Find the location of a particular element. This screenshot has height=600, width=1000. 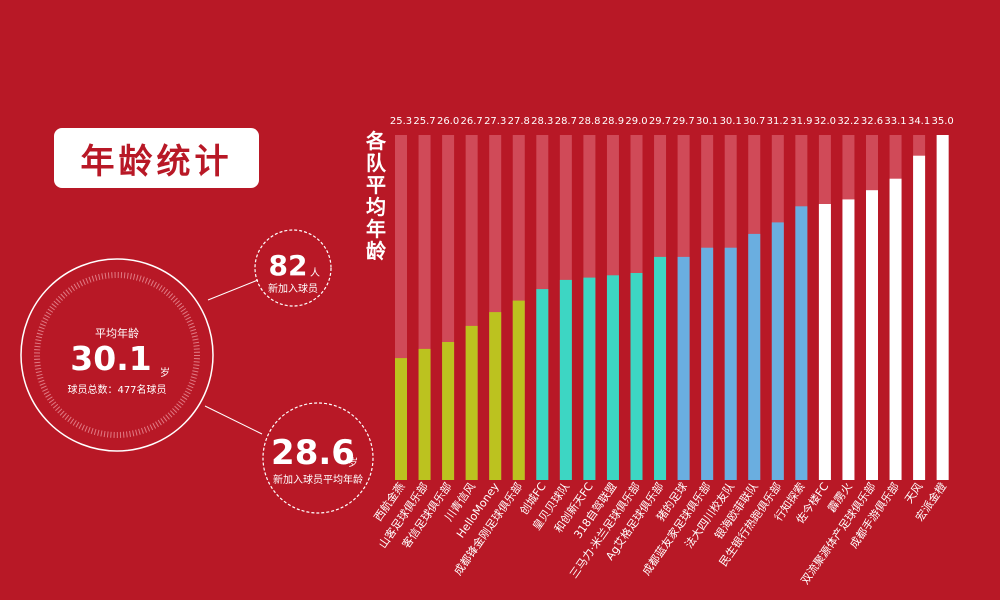

value-label: 26.0 is located at coordinates (448, 121).